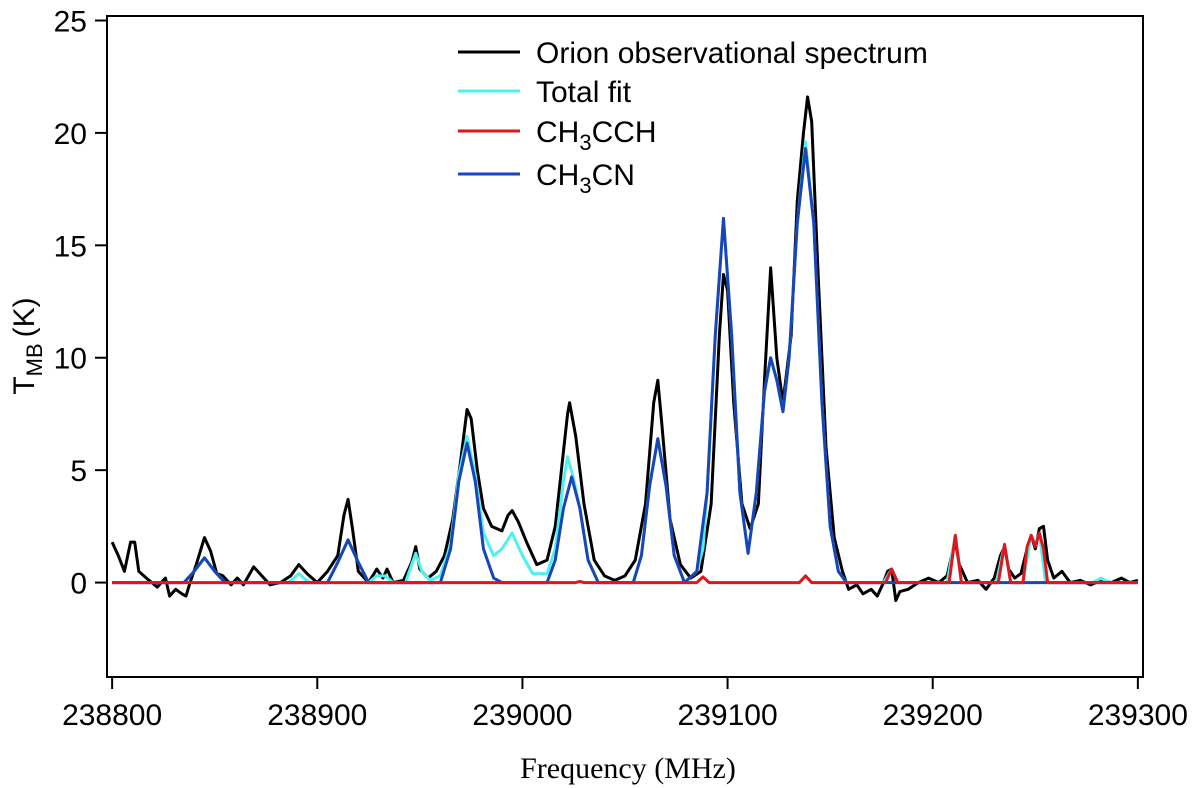  What do you see at coordinates (596, 135) in the screenshot?
I see `legend-label: CH3CCH` at bounding box center [596, 135].